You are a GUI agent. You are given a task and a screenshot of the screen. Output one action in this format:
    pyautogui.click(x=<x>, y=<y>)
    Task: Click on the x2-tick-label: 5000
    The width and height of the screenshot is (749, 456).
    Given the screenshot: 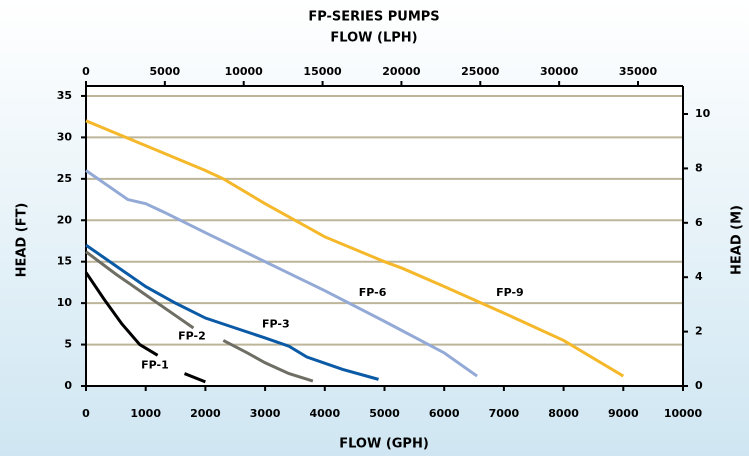 What is the action you would take?
    pyautogui.click(x=165, y=71)
    